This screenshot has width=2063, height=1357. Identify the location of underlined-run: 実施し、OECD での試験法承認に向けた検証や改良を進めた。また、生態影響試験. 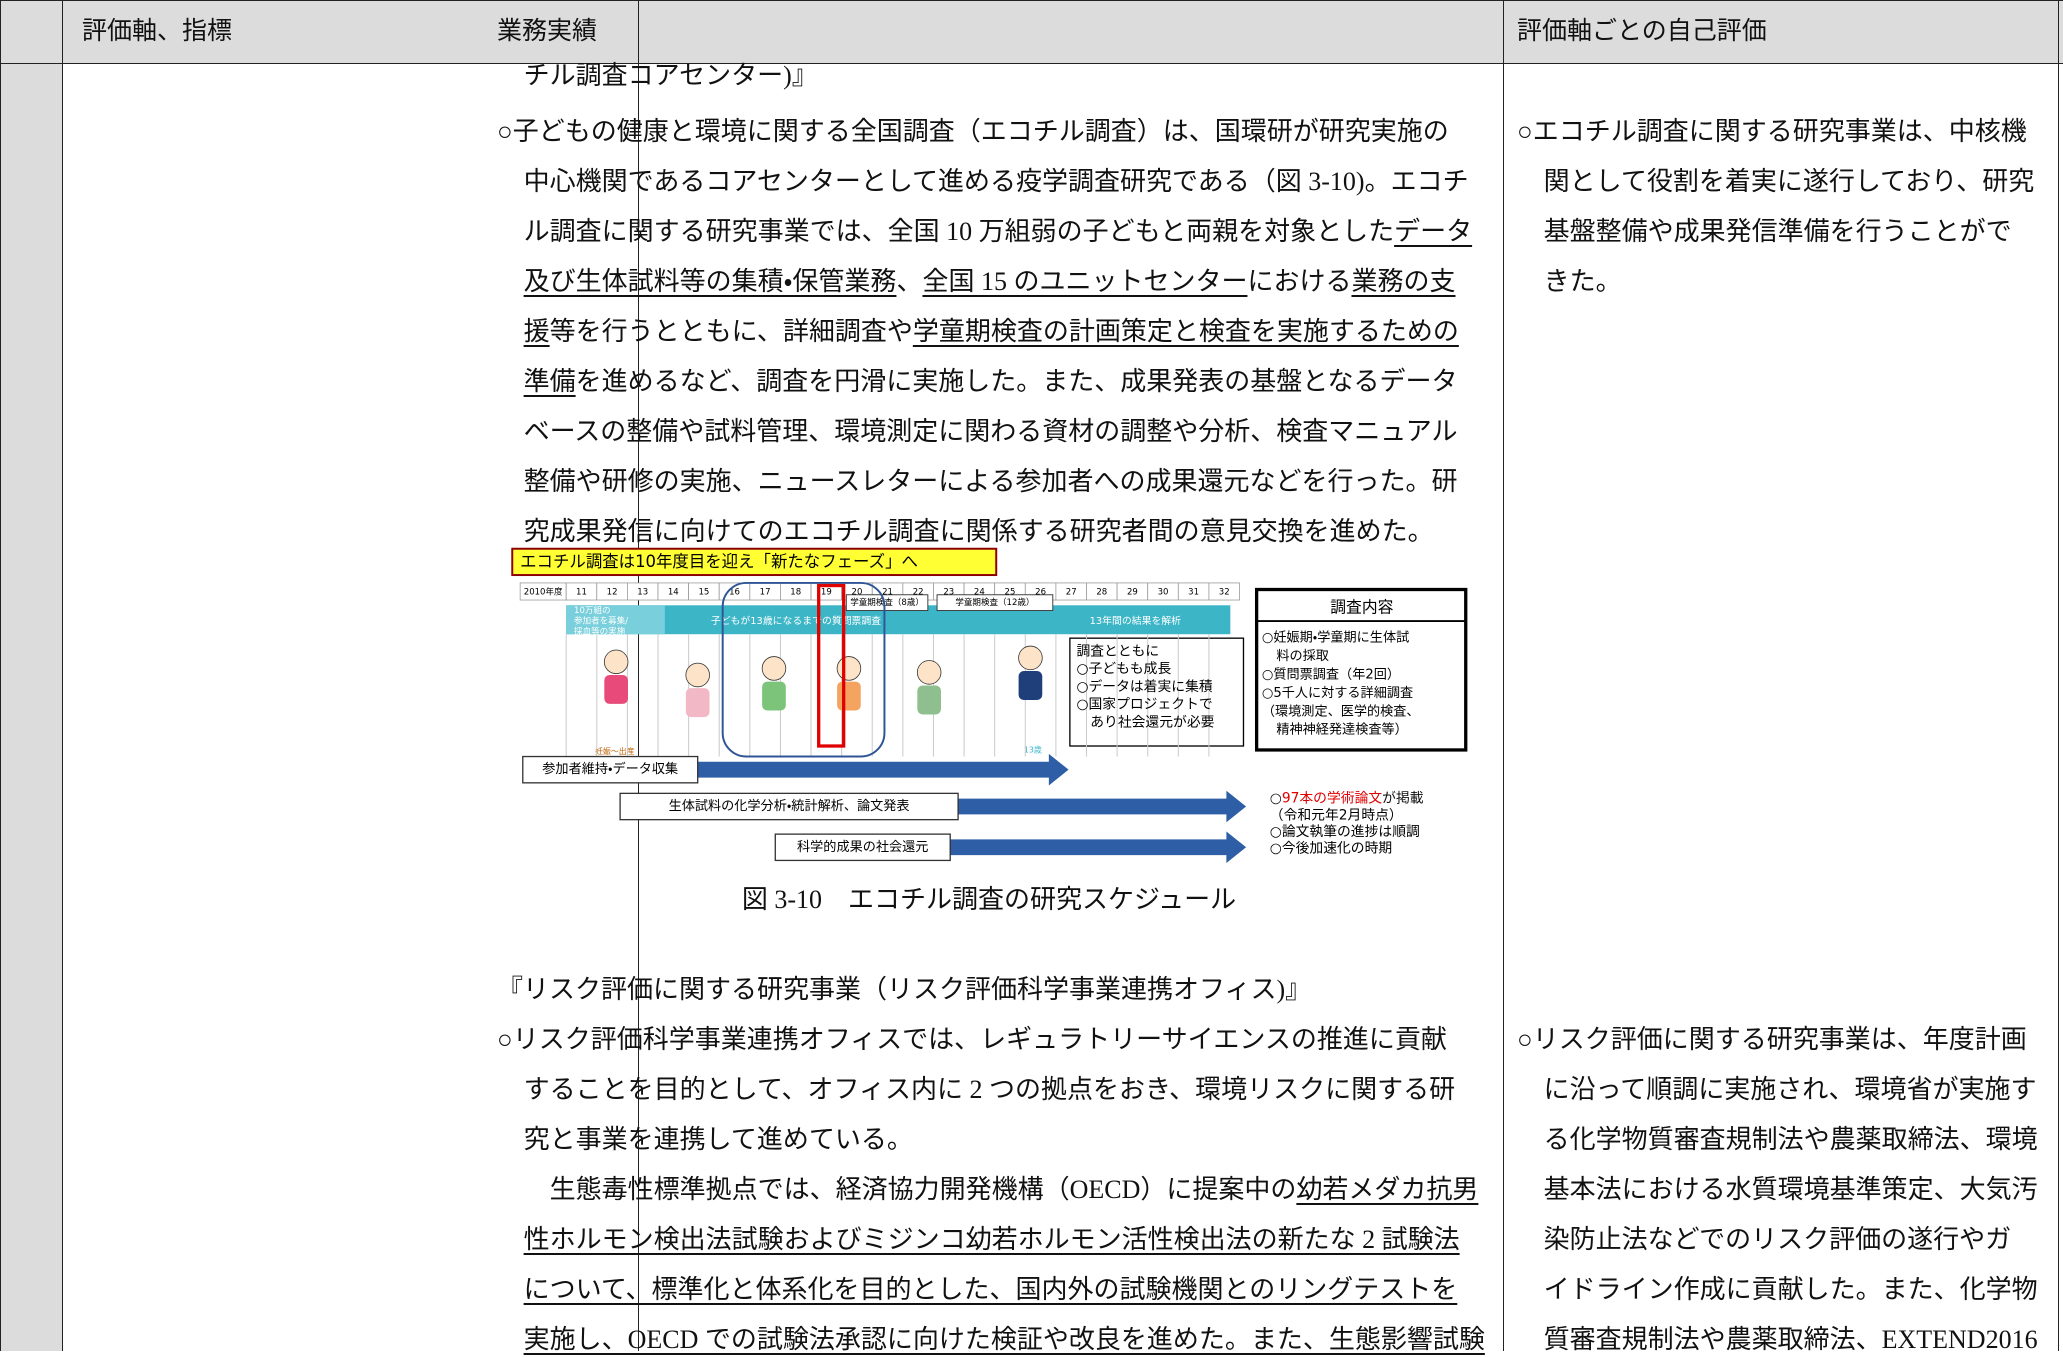
(1004, 1339).